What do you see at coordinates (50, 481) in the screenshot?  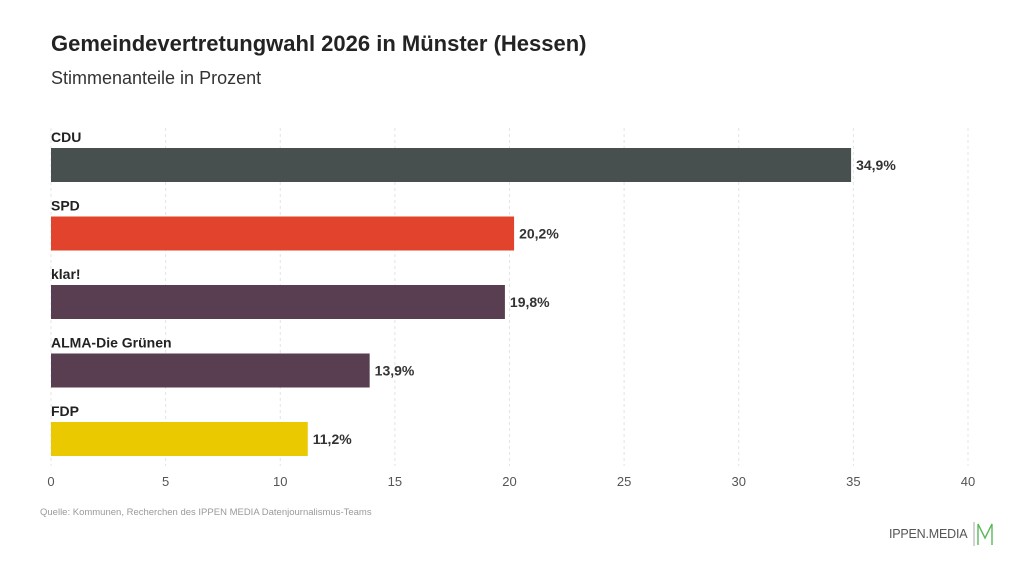 I see `x-tick-label: 0` at bounding box center [50, 481].